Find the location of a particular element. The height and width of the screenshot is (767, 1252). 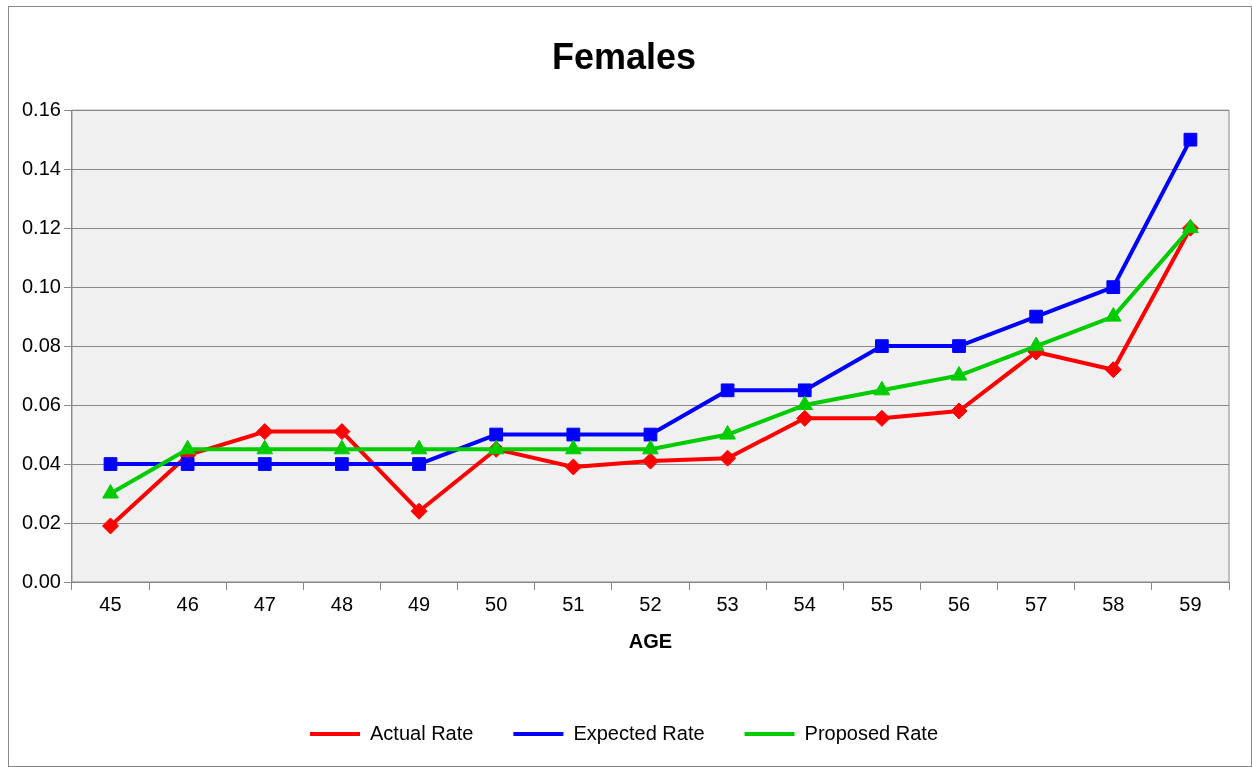

y-tick-label: 0.12 is located at coordinates (41, 226).